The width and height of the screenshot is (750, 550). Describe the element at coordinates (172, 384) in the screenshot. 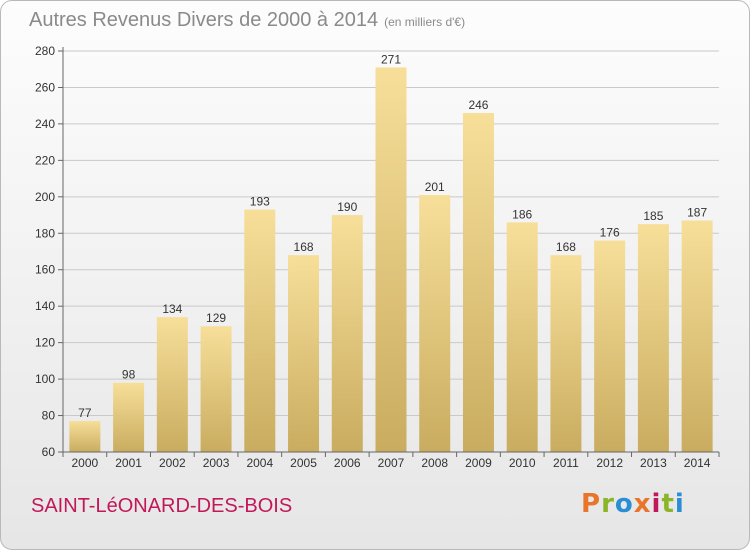

I see `bar-2002` at that location.